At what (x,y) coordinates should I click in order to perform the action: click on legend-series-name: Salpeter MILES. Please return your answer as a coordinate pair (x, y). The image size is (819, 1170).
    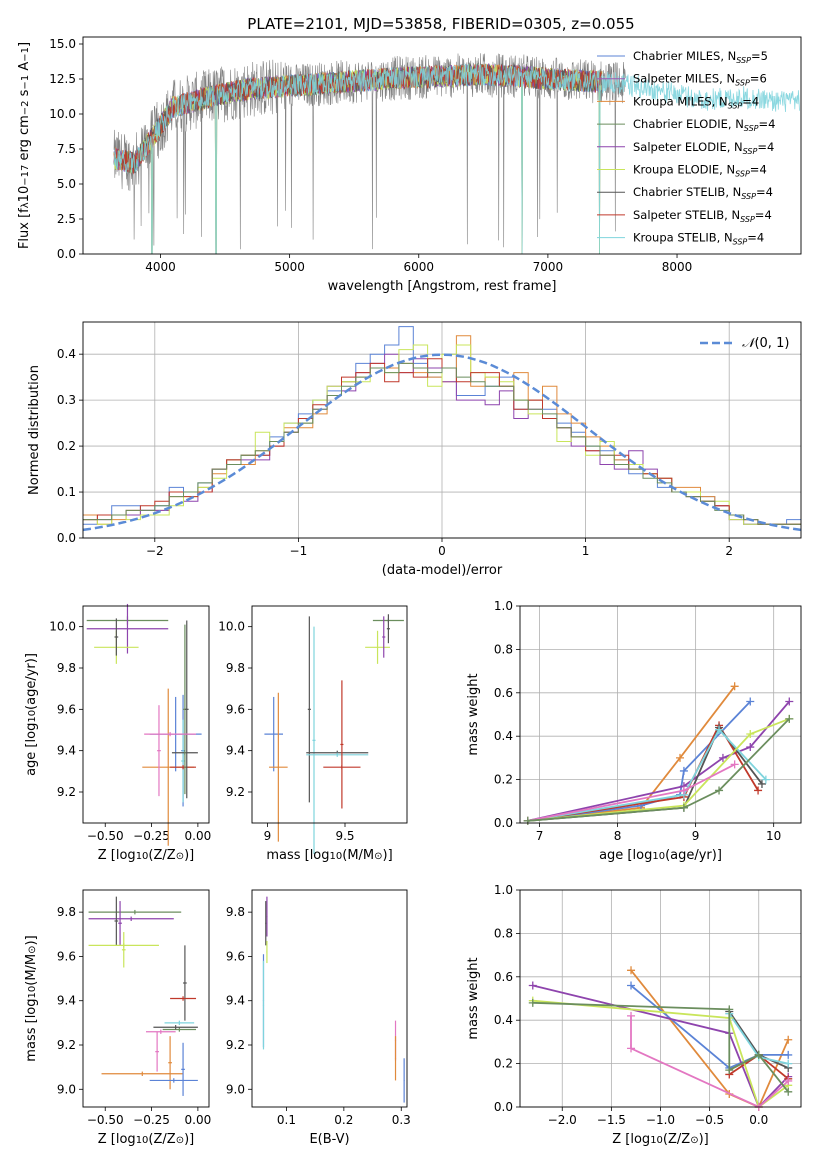
    Looking at the image, I should click on (676, 79).